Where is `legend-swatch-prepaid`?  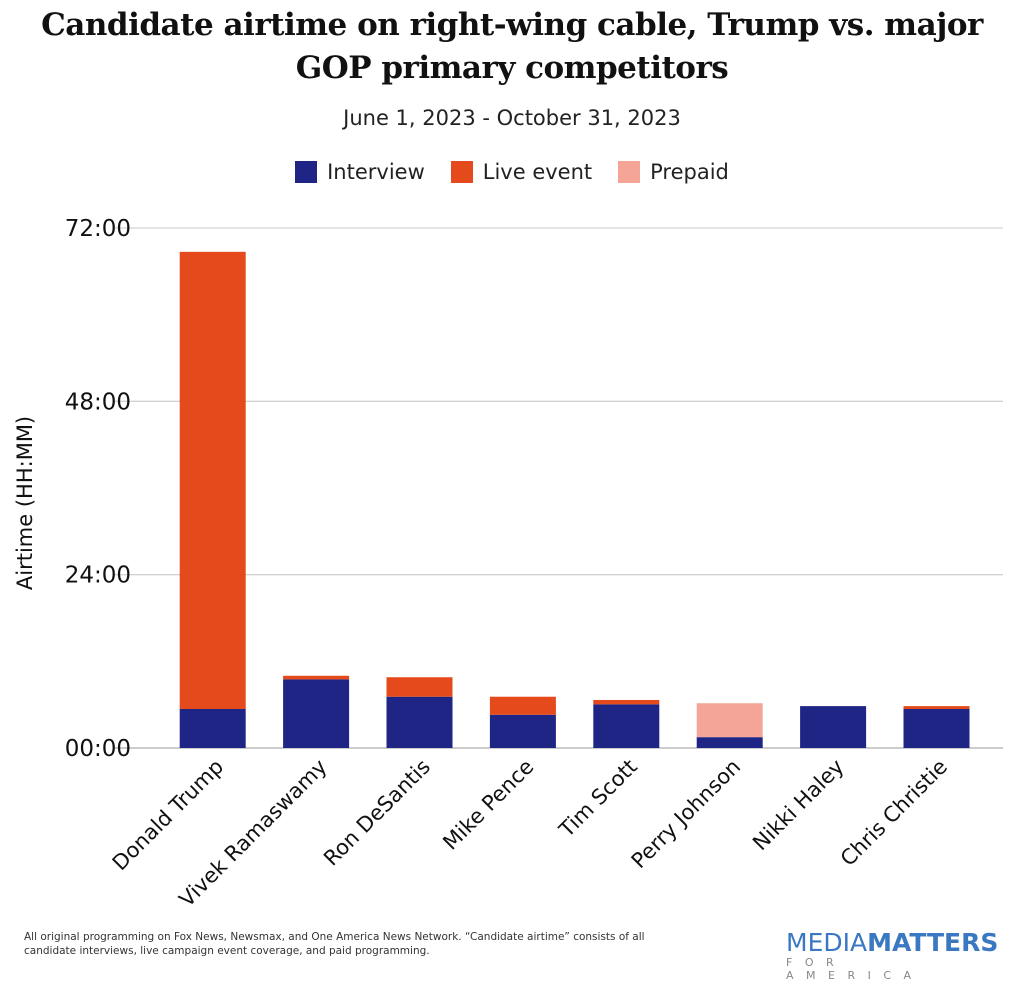 legend-swatch-prepaid is located at coordinates (629, 172).